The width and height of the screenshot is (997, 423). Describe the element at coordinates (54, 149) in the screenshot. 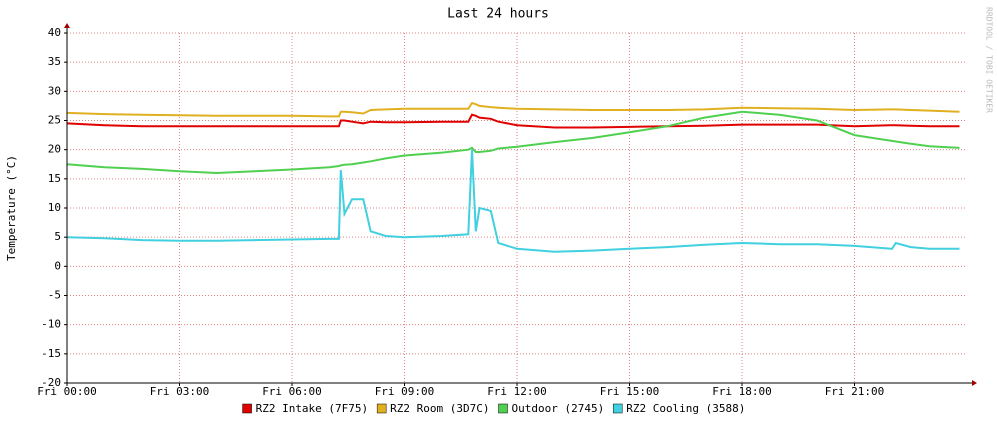

I see `y-tick-label: 20` at that location.